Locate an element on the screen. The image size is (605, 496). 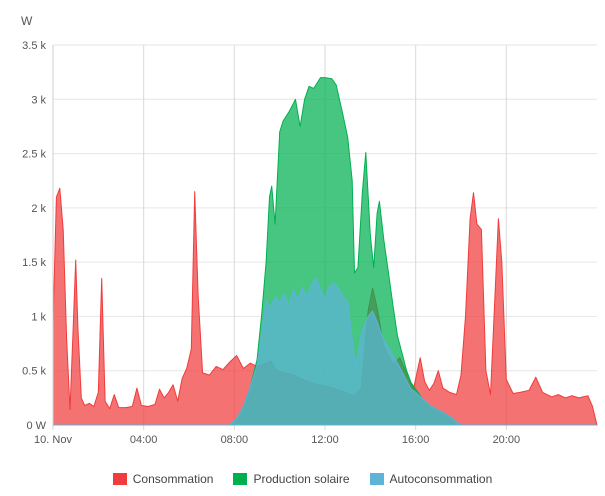
y-tick-label: 0.5 k is located at coordinates (34, 372).